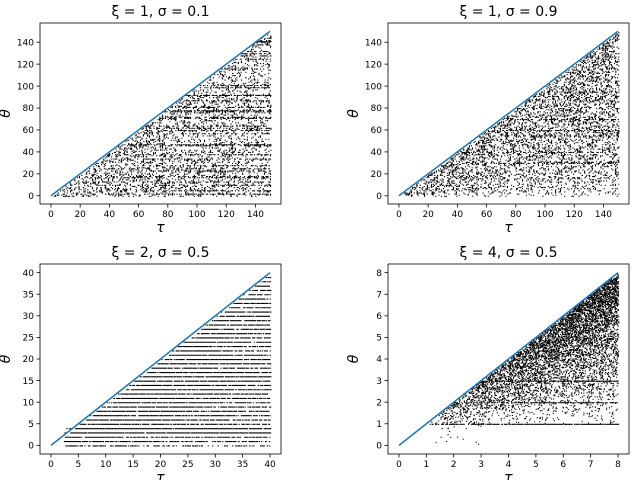 Image resolution: width=640 pixels, height=480 pixels. What do you see at coordinates (160, 253) in the screenshot?
I see `panel-title: ξ = 2, σ = 0.5` at bounding box center [160, 253].